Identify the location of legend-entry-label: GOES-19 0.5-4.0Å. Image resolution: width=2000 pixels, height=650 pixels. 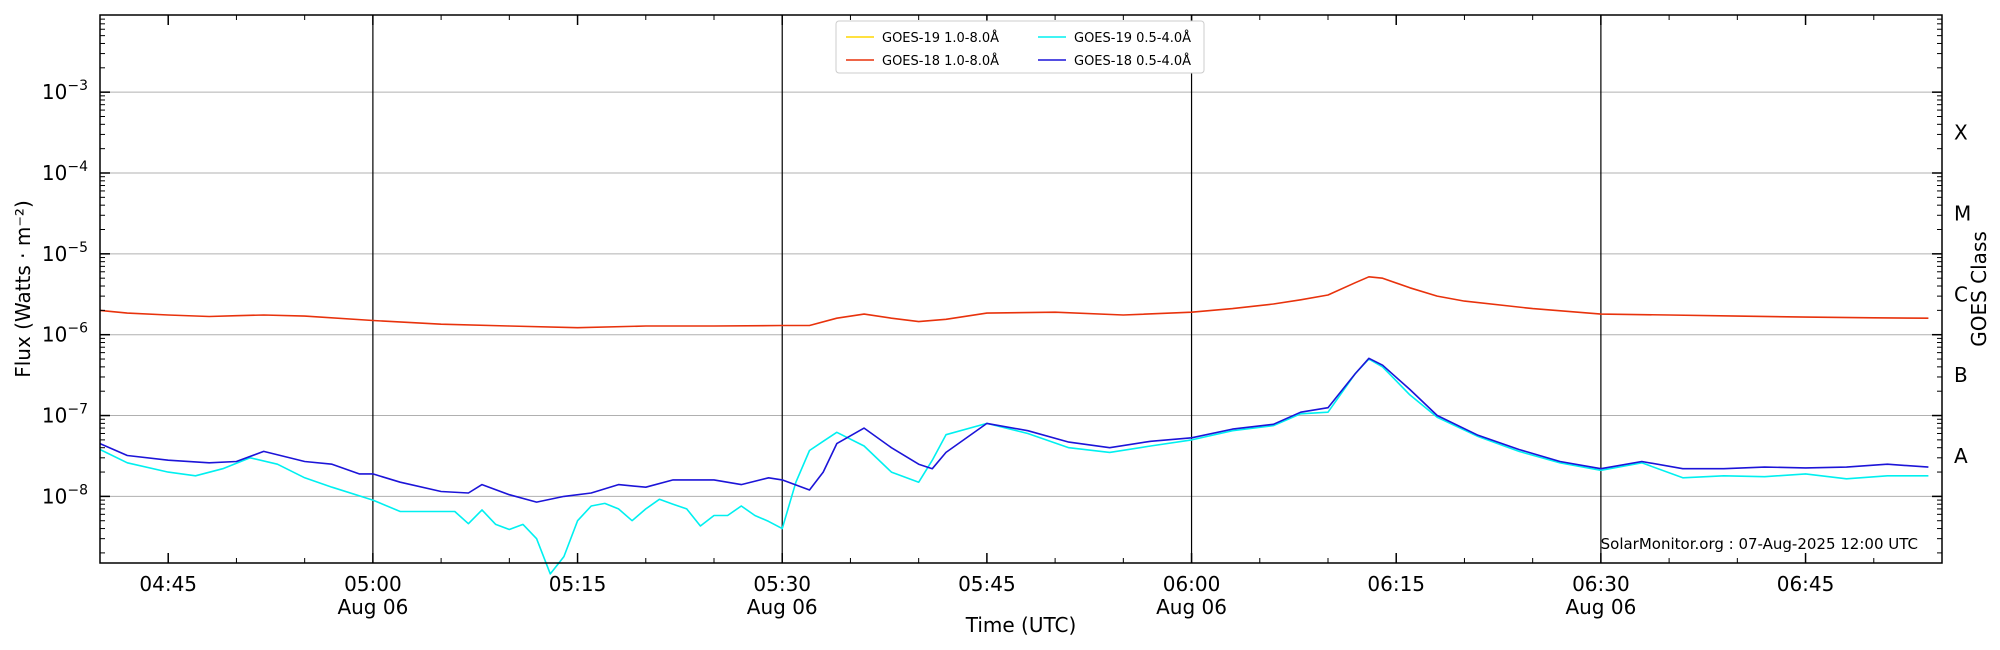
(1132, 38).